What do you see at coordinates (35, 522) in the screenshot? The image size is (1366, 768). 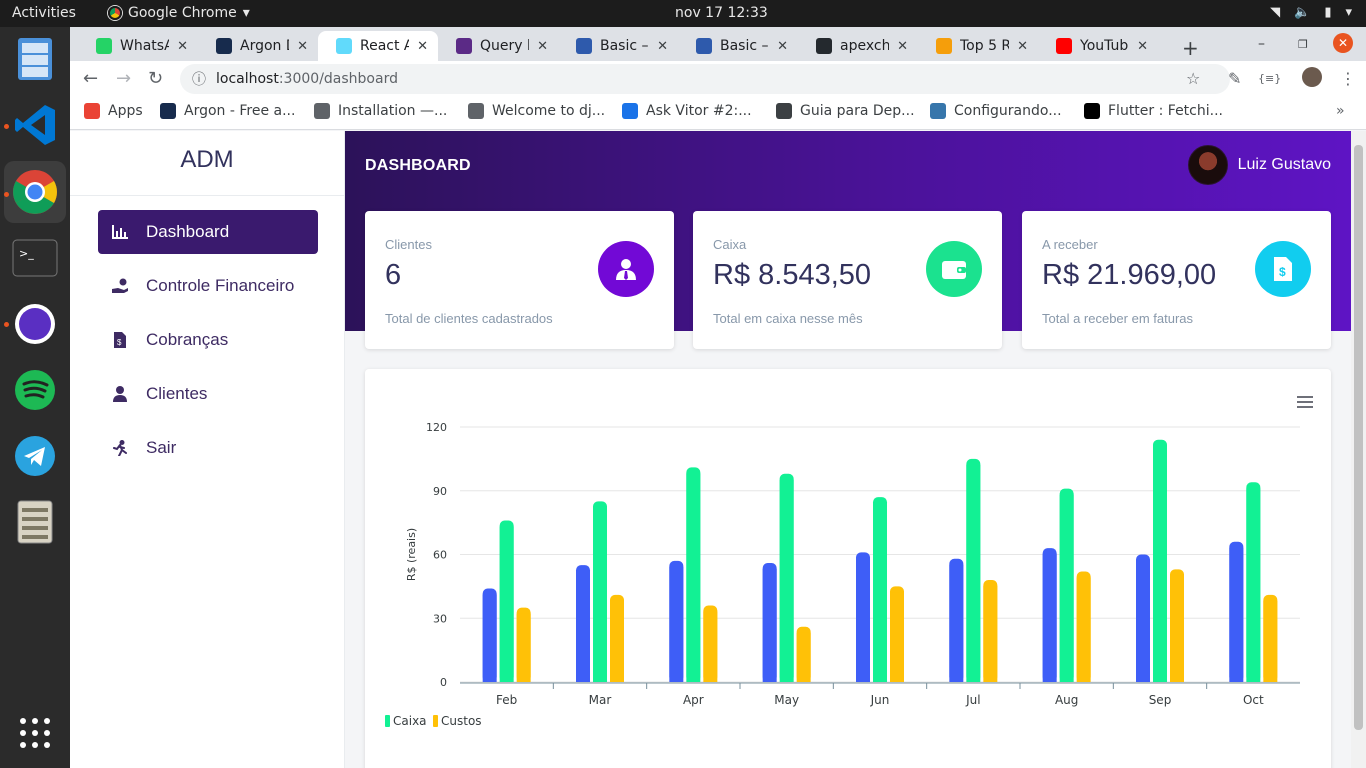 I see `dock-notes` at bounding box center [35, 522].